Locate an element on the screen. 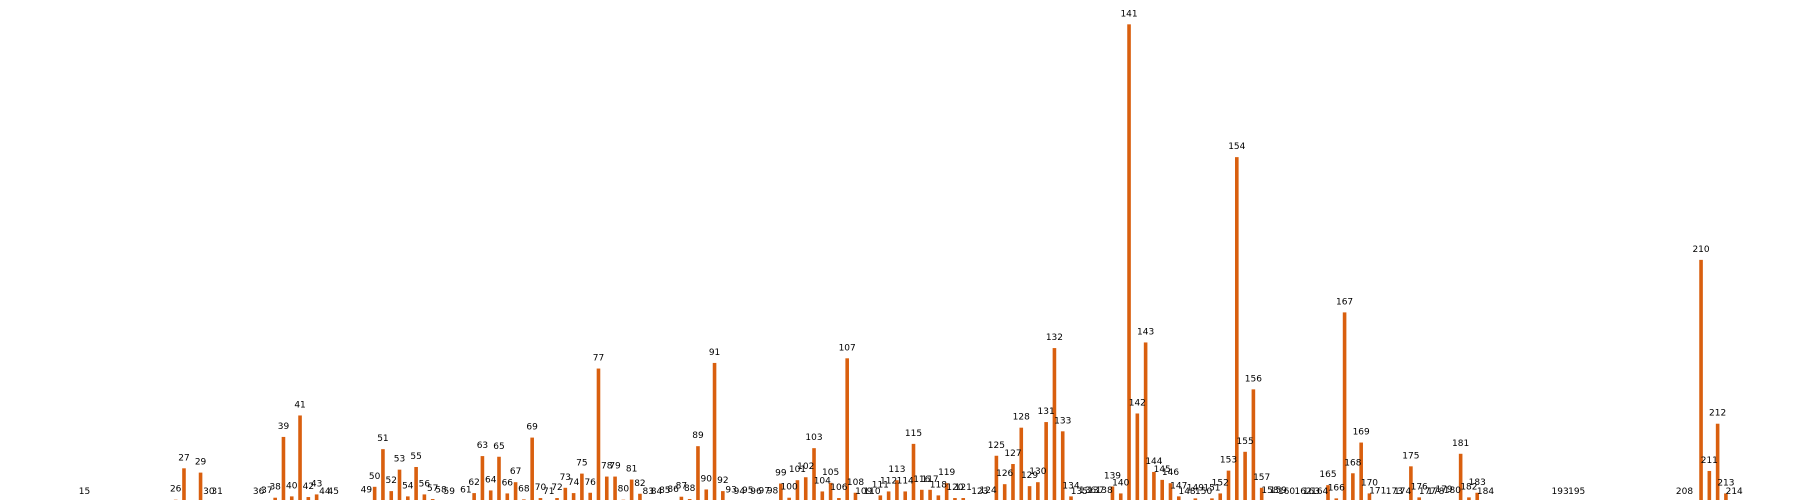 The height and width of the screenshot is (500, 1800). bar-label-62: 62 is located at coordinates (473, 483).